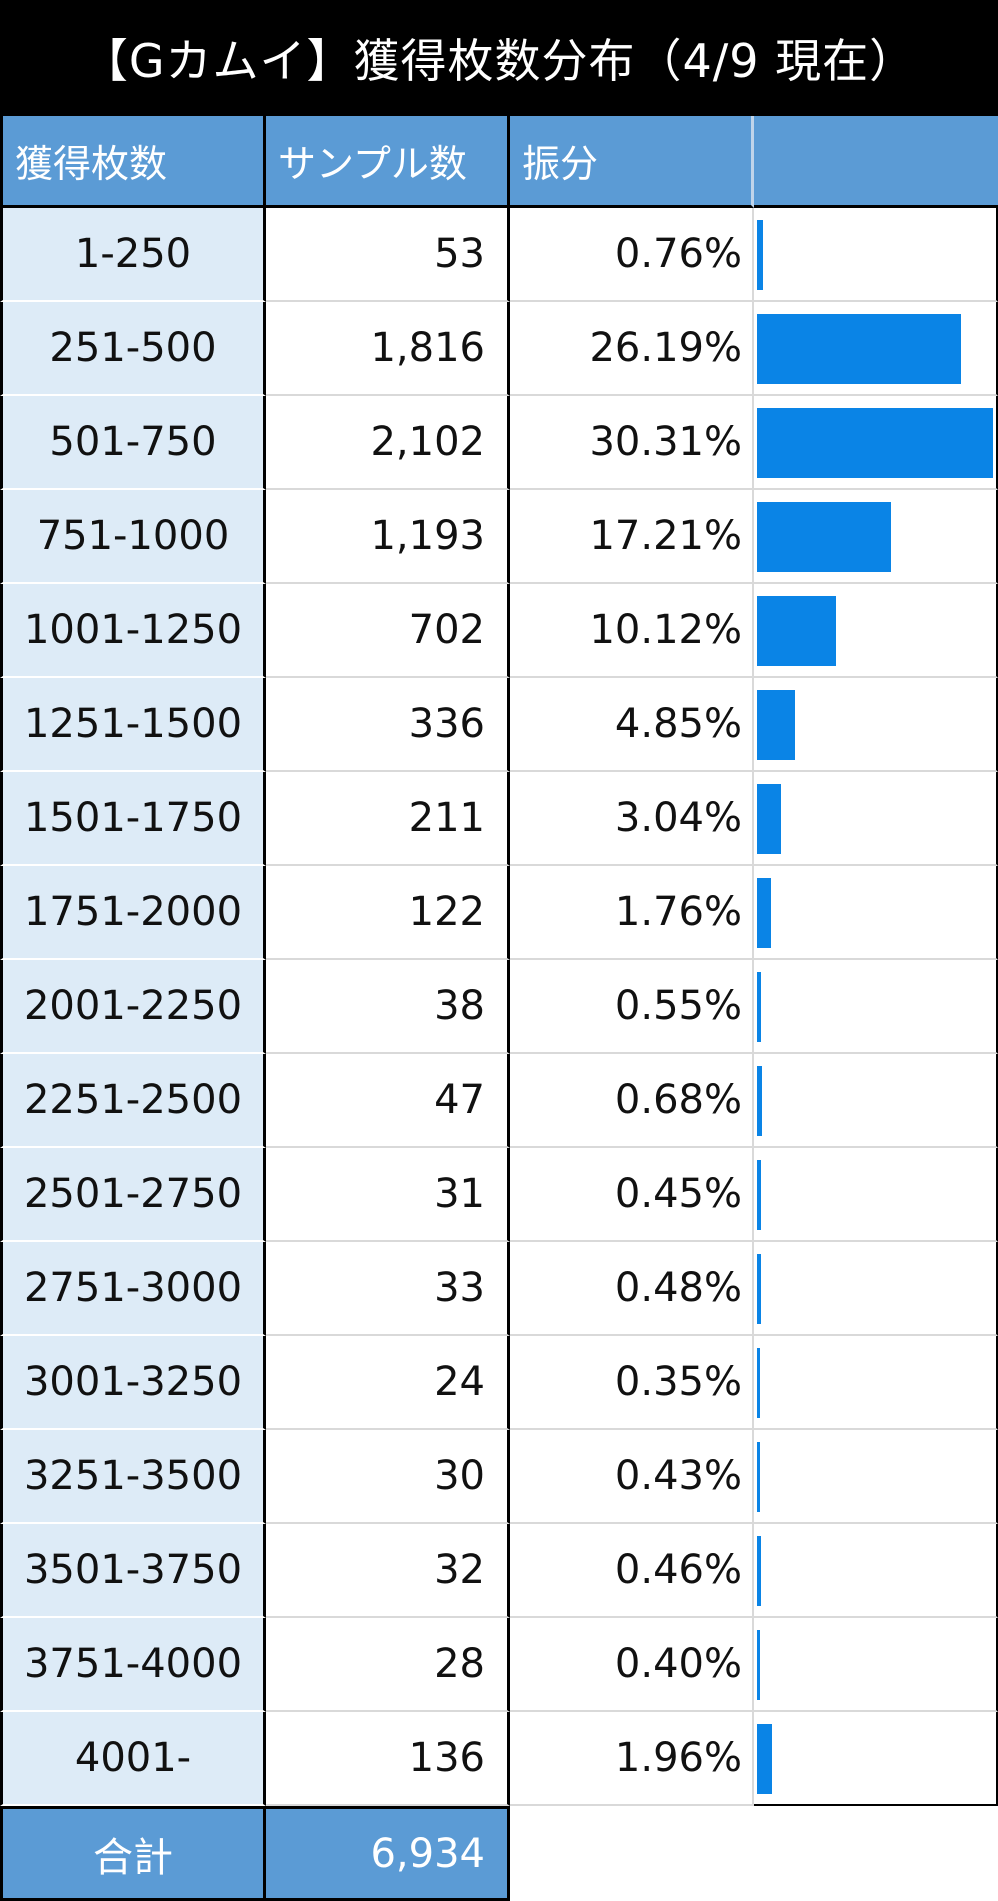 This screenshot has width=998, height=1901. What do you see at coordinates (388, 1101) in the screenshot?
I see `sample-count-cell: 47` at bounding box center [388, 1101].